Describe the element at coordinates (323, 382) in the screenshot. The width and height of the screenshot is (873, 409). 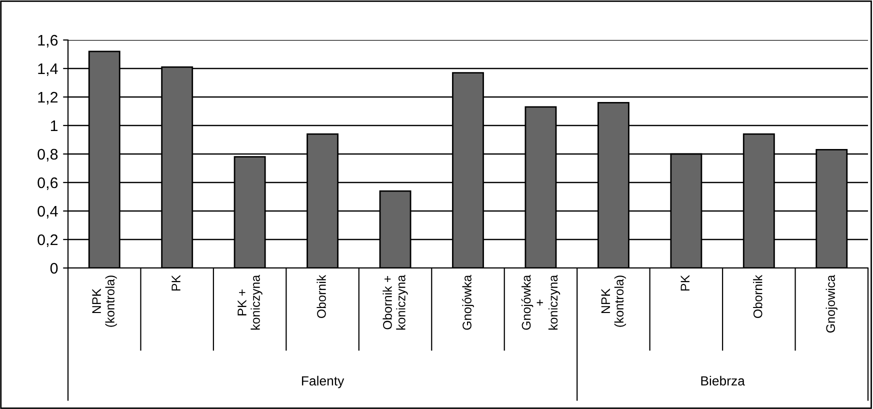
I see `text: Falenty` at that location.